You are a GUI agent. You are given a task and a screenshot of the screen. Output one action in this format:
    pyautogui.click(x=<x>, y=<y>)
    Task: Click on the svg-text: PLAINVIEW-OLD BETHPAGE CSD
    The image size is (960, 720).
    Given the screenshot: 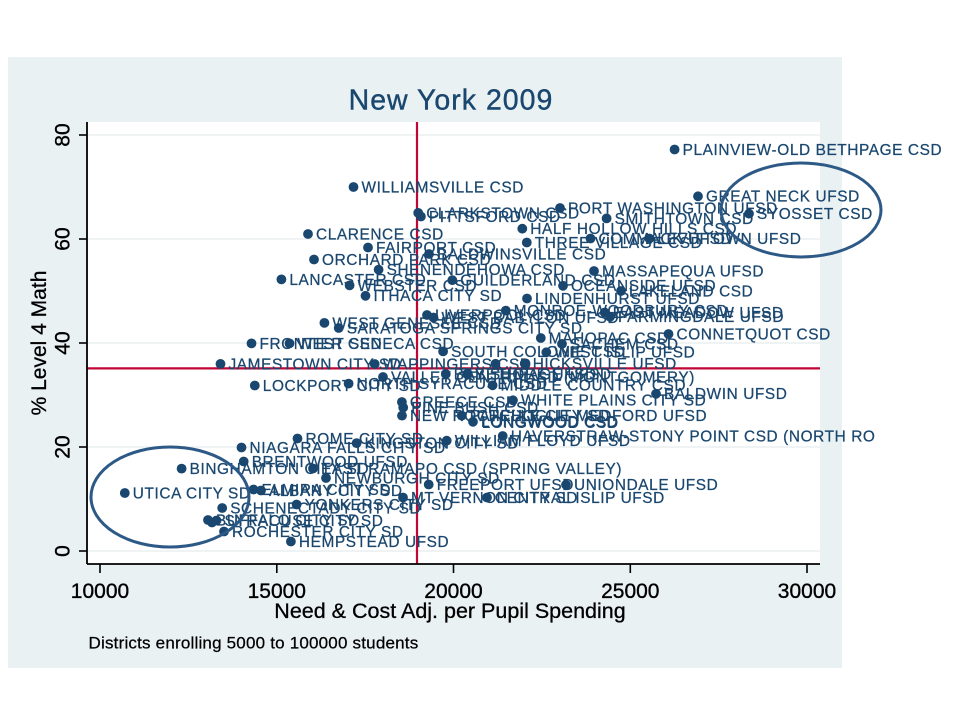 What is the action you would take?
    pyautogui.click(x=813, y=150)
    